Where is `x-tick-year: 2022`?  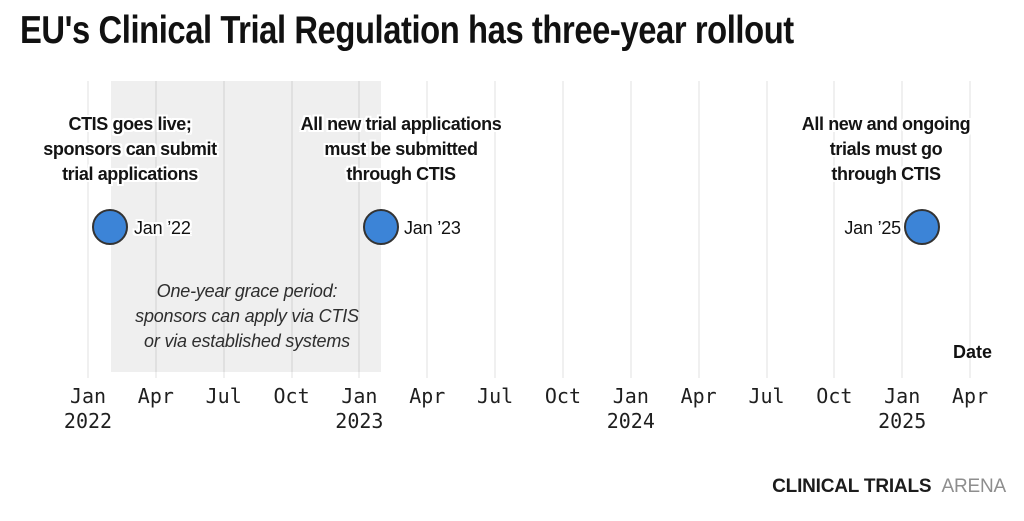
x-tick-year: 2022 is located at coordinates (88, 421).